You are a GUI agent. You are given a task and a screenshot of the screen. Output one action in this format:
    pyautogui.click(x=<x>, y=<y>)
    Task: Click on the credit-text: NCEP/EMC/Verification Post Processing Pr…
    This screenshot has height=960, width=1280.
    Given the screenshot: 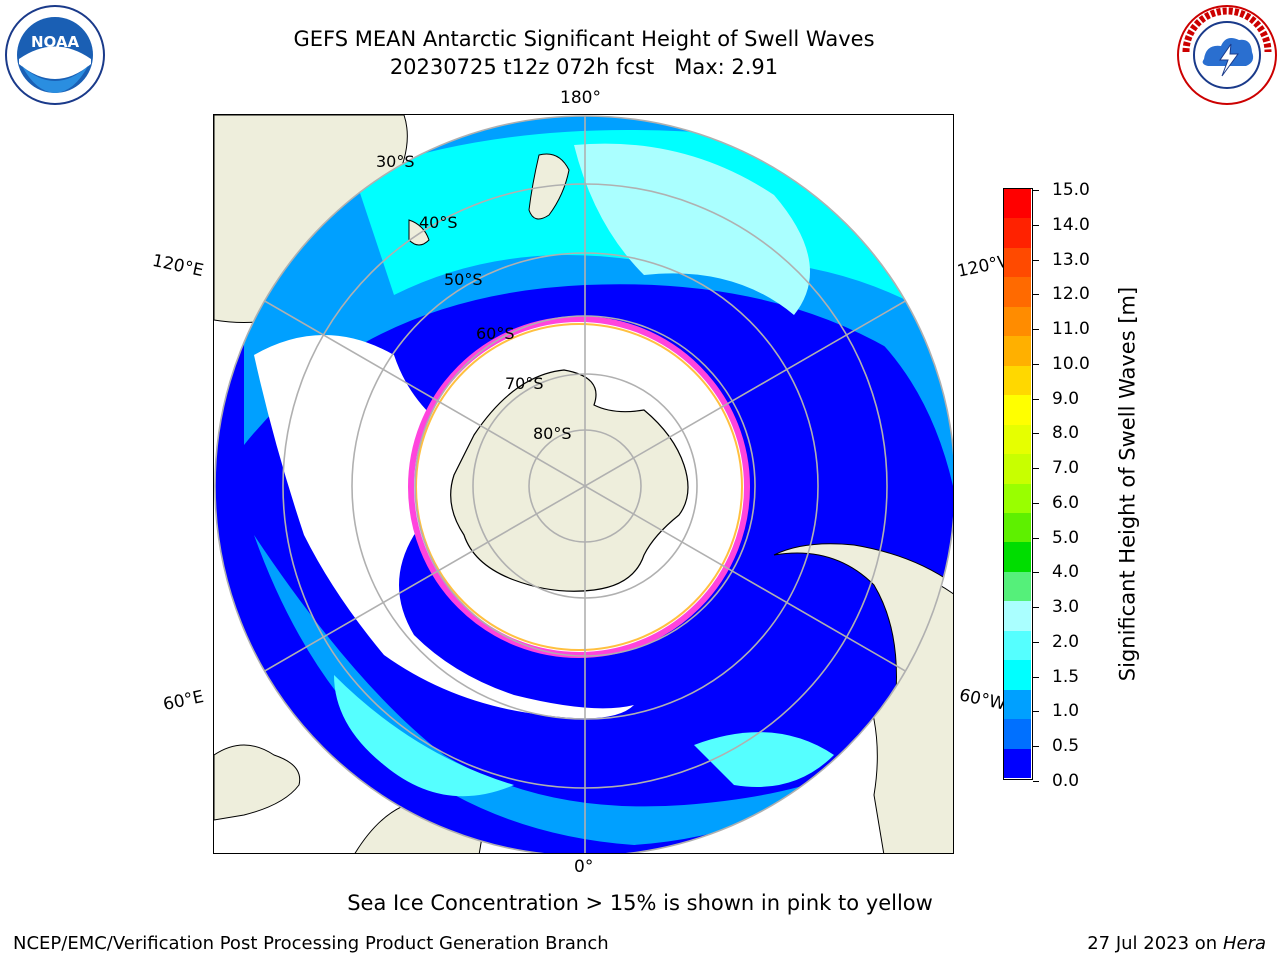 What is the action you would take?
    pyautogui.click(x=311, y=943)
    